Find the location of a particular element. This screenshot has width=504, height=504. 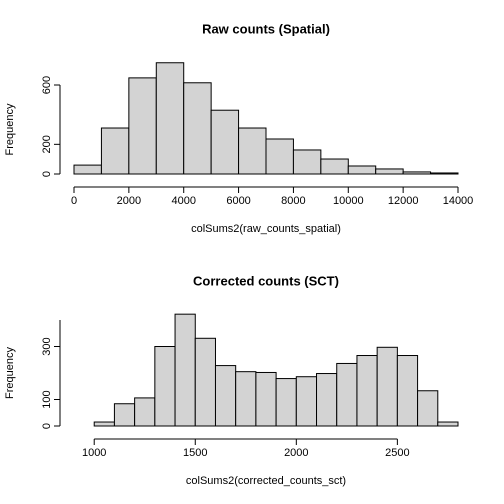

x-tick-label: 0 is located at coordinates (74, 201).